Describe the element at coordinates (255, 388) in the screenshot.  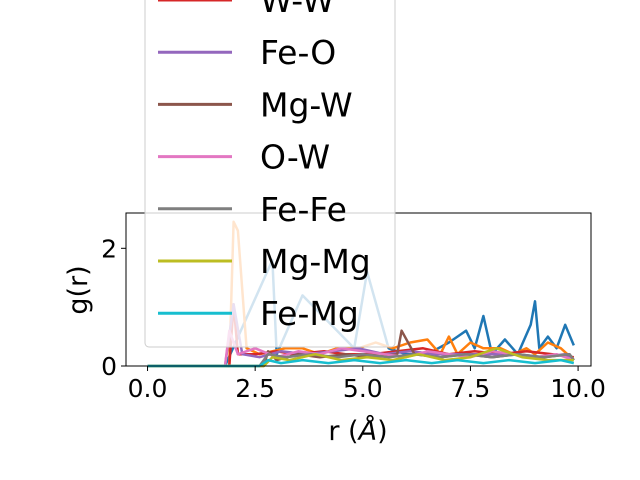
I see `x-tick-label: 2.5` at that location.